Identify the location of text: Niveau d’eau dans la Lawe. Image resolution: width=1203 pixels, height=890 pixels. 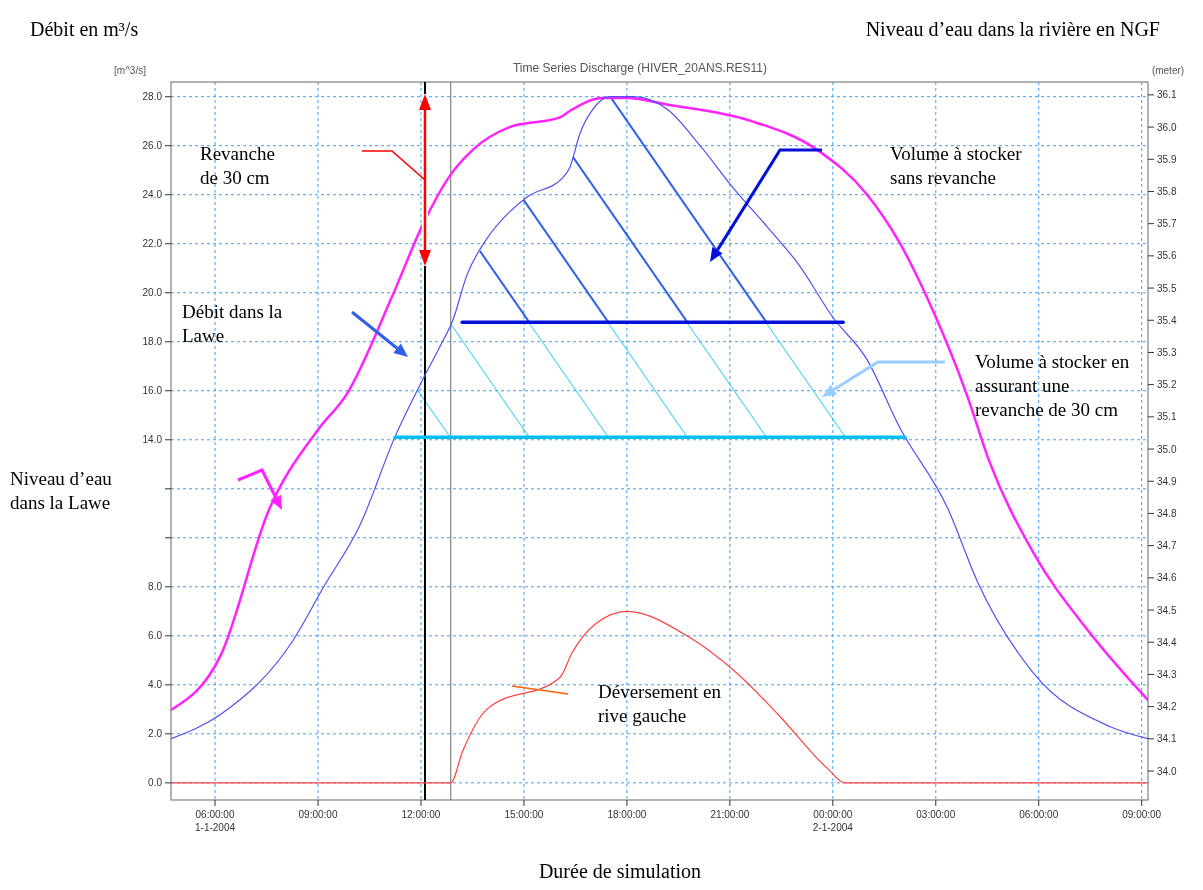
(61, 490).